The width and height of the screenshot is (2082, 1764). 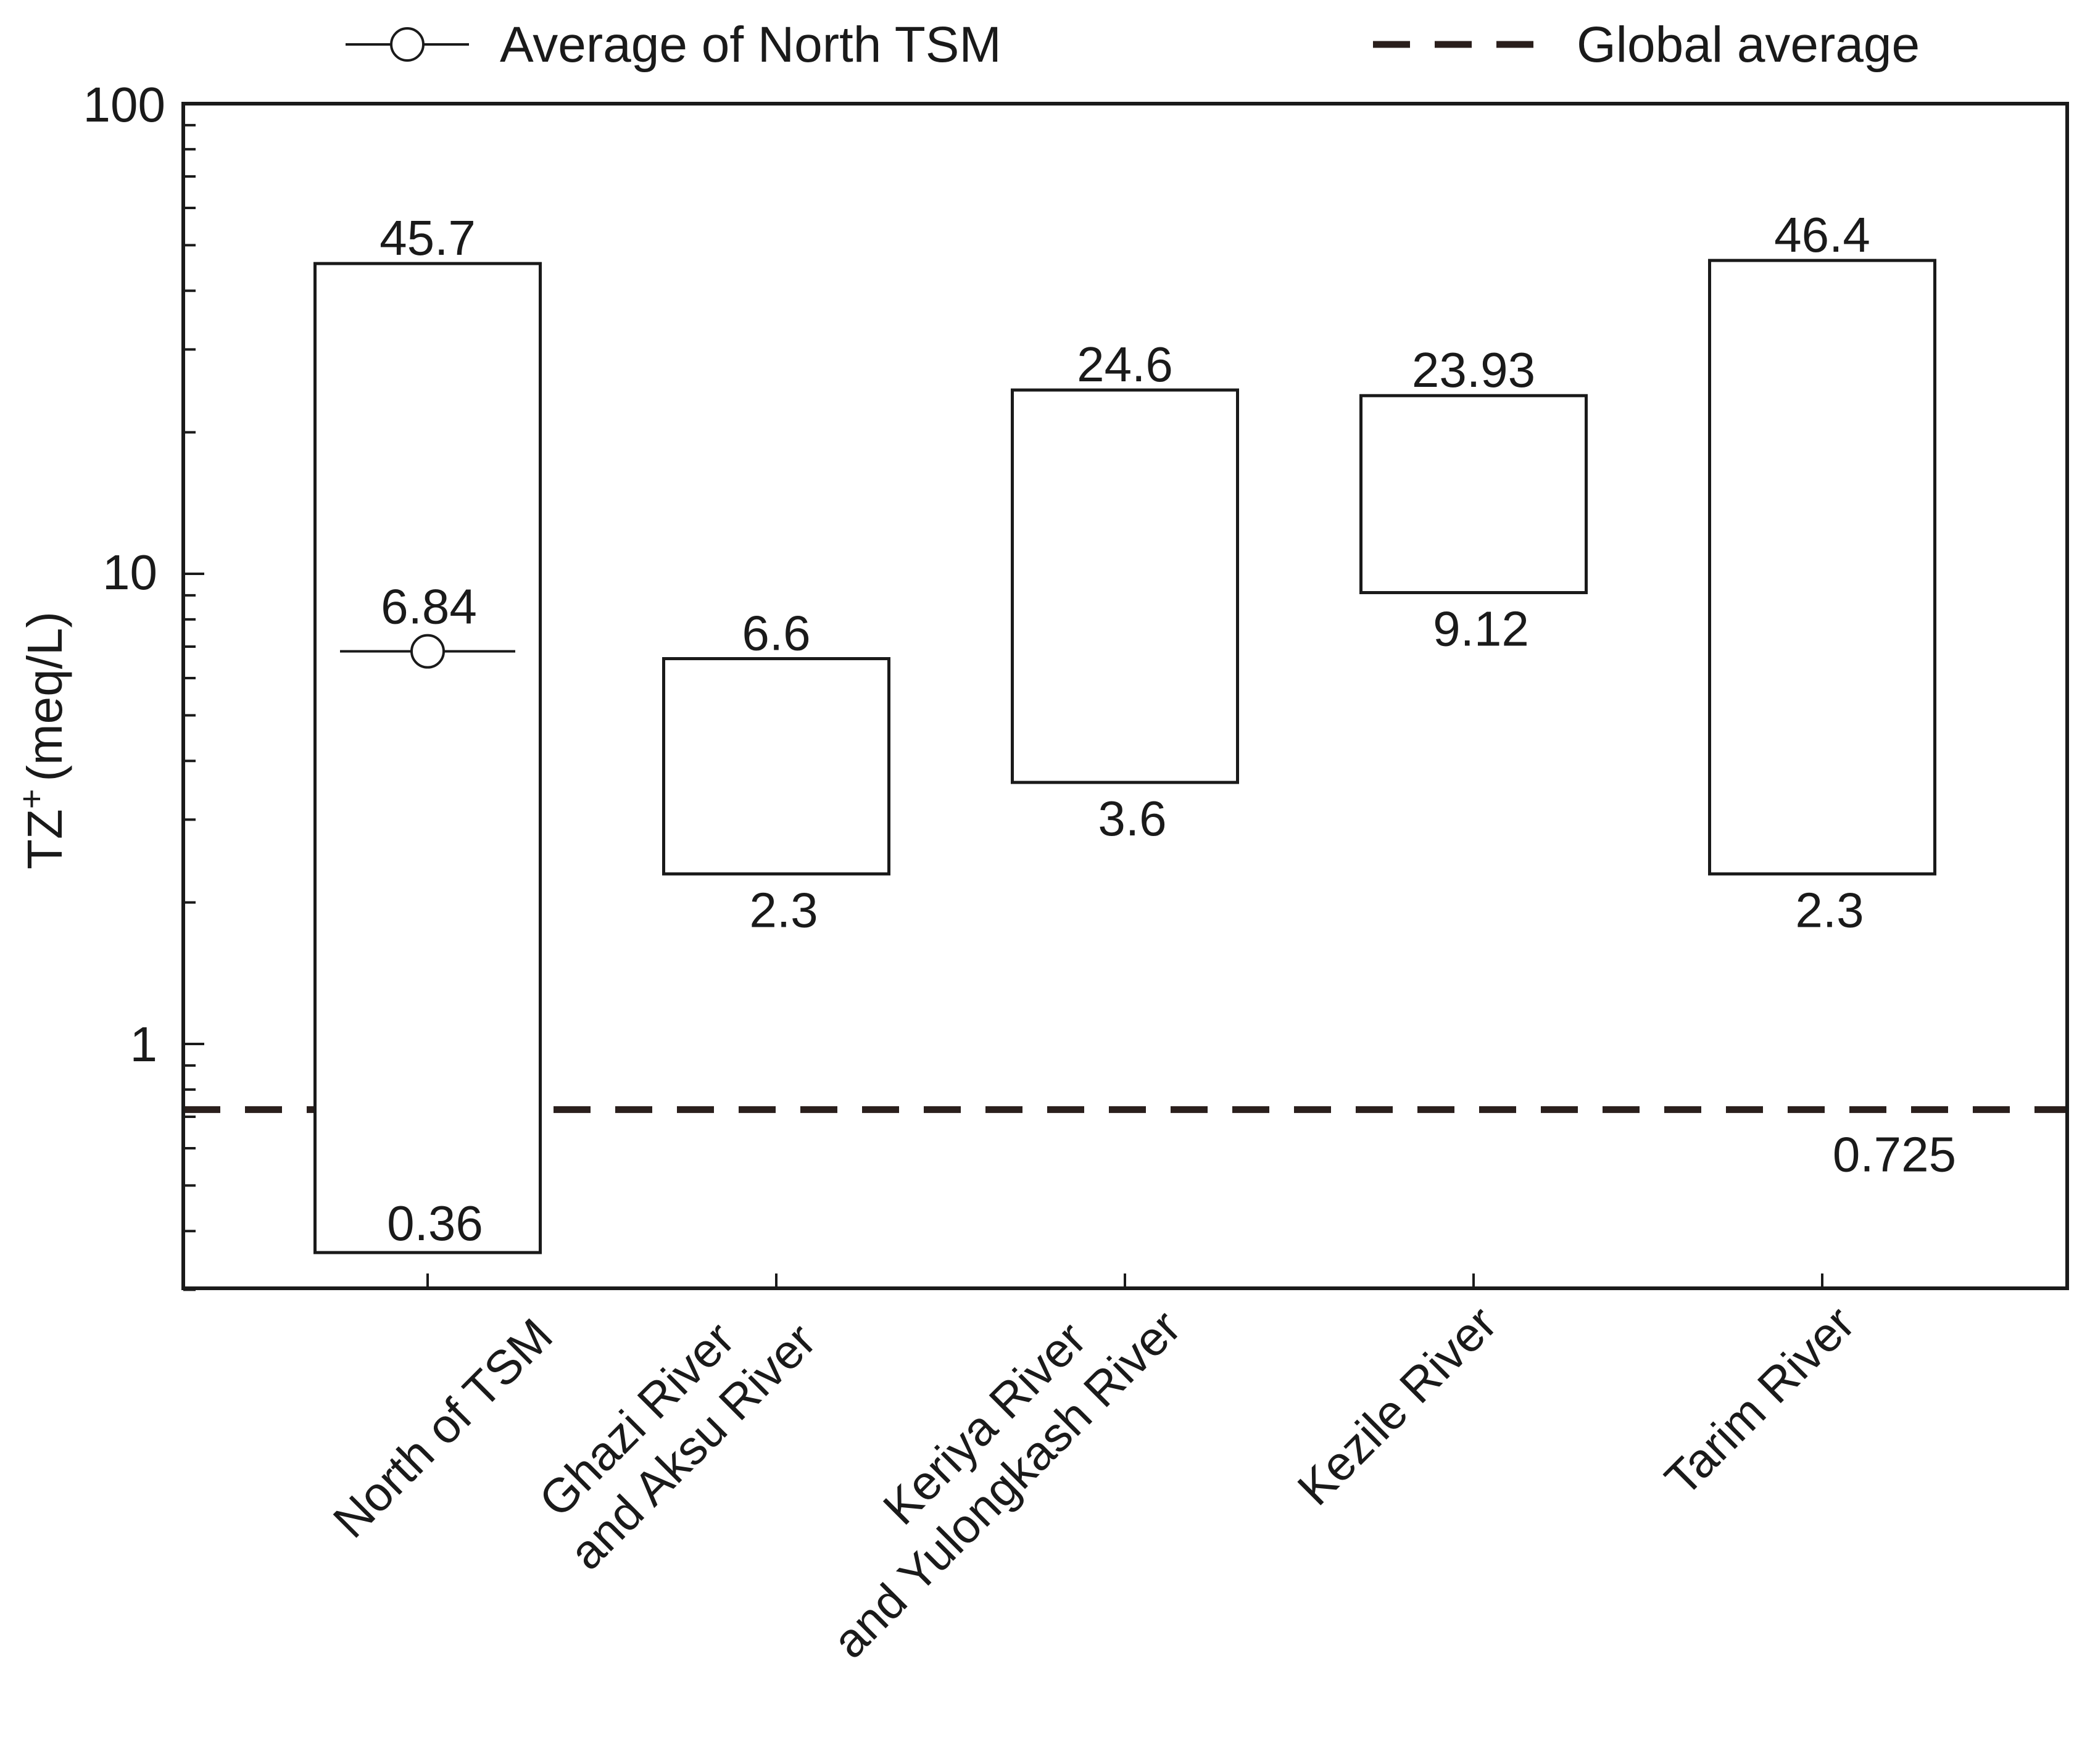 What do you see at coordinates (435, 1224) in the screenshot?
I see `range-min-label: 0.36` at bounding box center [435, 1224].